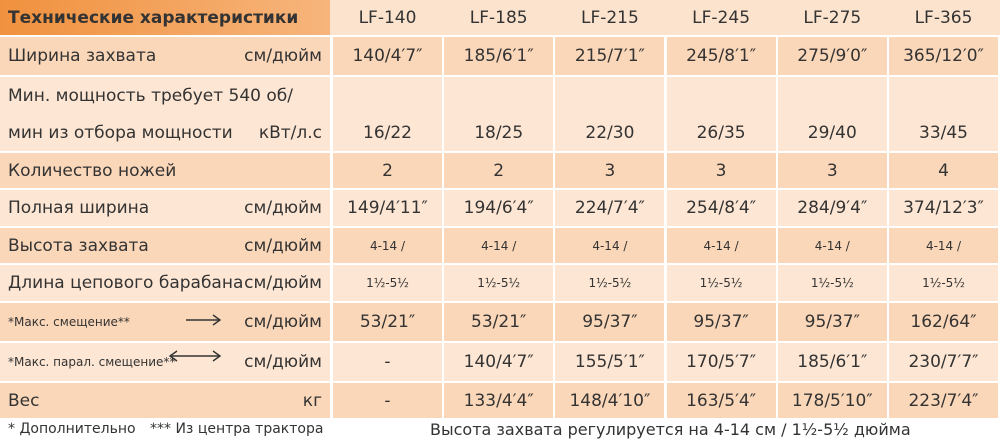  I want to click on cell-value: 224/7′4″, so click(609, 208).